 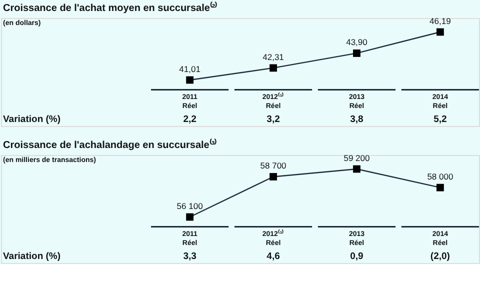 What do you see at coordinates (273, 119) in the screenshot?
I see `text: 3,2` at bounding box center [273, 119].